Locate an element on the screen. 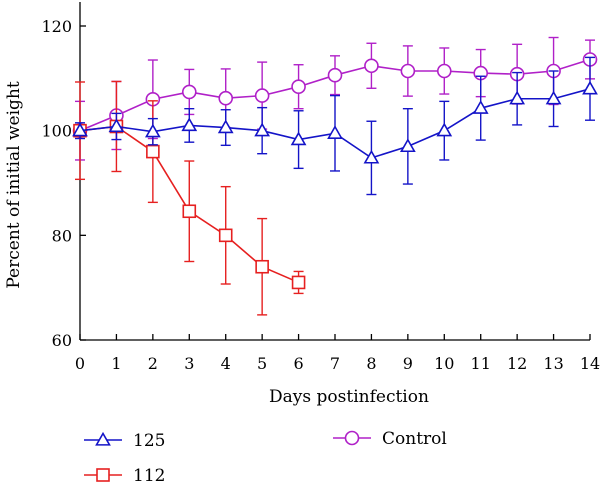  x-axis-ticks: 0 1 2 3 4 5 6 7 8 9 10 11 12 13 14 is located at coordinates (337, 353).